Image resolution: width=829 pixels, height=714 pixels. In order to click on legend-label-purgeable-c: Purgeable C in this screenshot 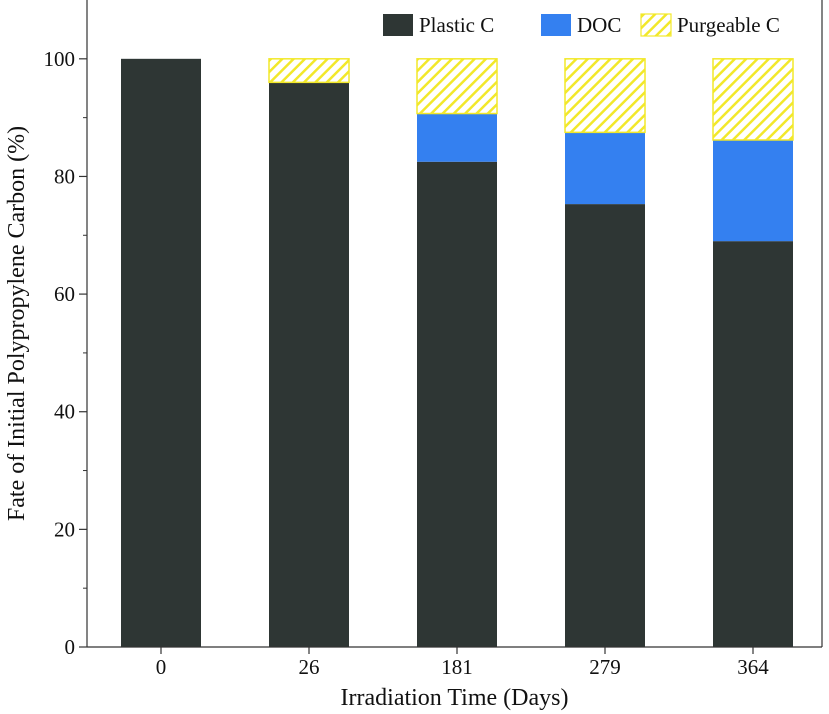, I will do `click(728, 25)`.